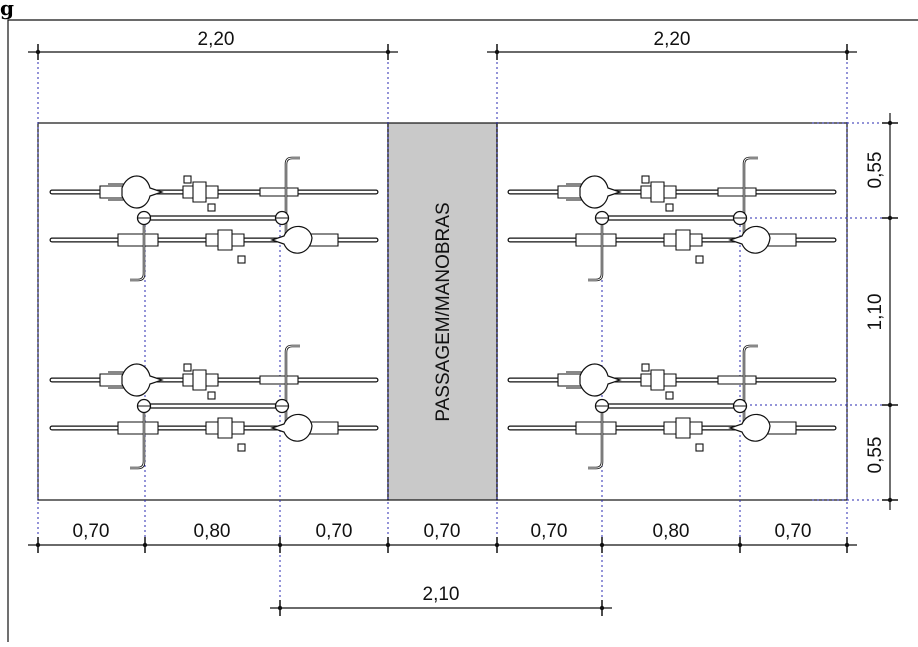 Image resolution: width=918 pixels, height=647 pixels. What do you see at coordinates (672, 39) in the screenshot?
I see `dimension-top-right: 2,20` at bounding box center [672, 39].